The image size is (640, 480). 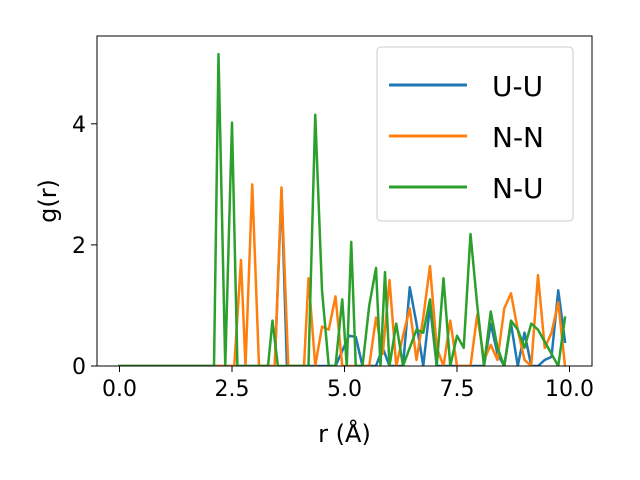 I want to click on x-axis: 0.0 2.5 5.0 7.5 10.0, so click(x=348, y=384).